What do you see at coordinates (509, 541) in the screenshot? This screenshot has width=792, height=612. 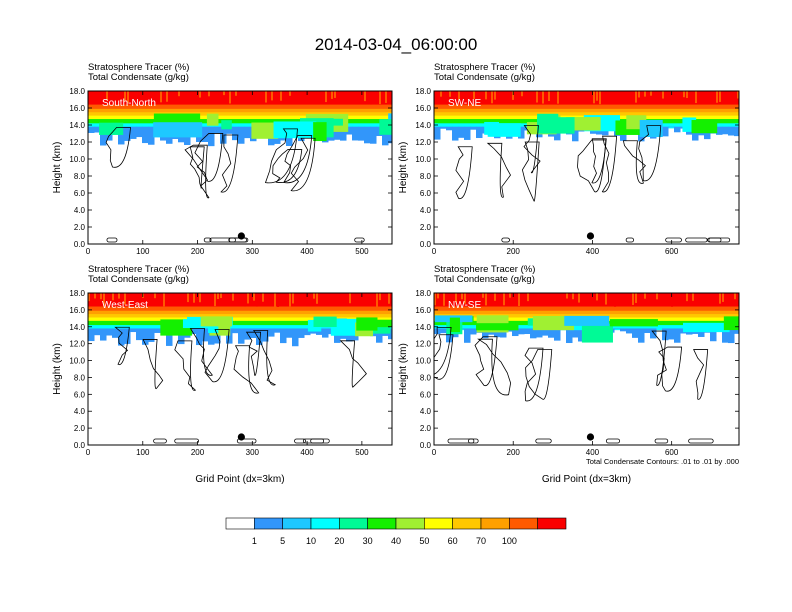 I see `colorbar-label: 100` at bounding box center [509, 541].